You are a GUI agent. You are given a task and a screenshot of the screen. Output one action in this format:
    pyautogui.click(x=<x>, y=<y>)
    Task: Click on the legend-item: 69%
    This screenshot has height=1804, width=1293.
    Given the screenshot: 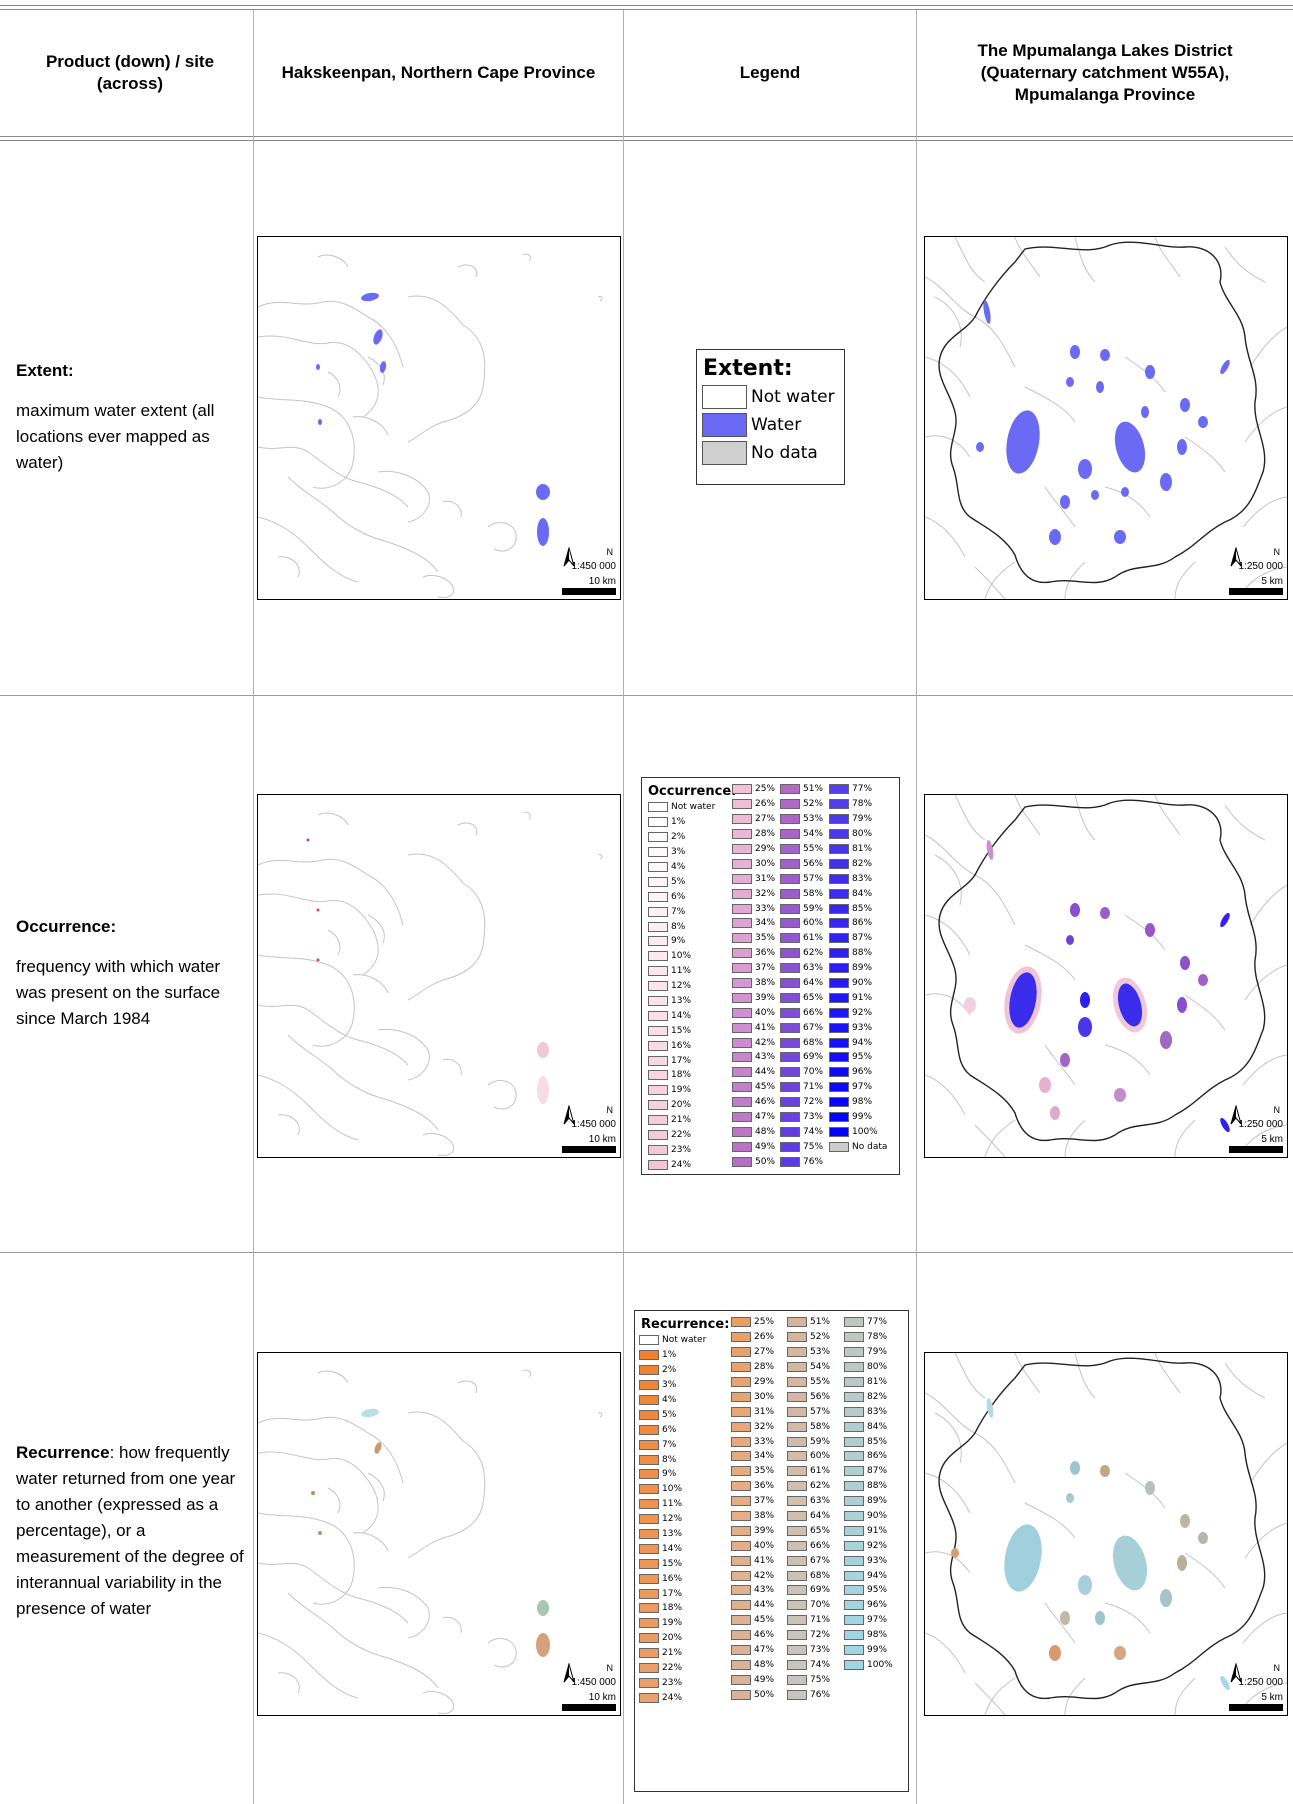 What is the action you would take?
    pyautogui.click(x=801, y=1057)
    